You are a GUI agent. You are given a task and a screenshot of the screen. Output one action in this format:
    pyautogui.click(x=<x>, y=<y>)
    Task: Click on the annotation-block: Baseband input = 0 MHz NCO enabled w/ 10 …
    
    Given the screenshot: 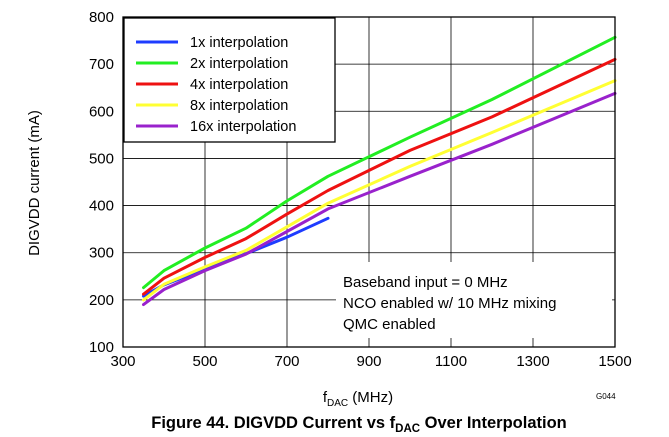 What is the action you would take?
    pyautogui.click(x=474, y=300)
    